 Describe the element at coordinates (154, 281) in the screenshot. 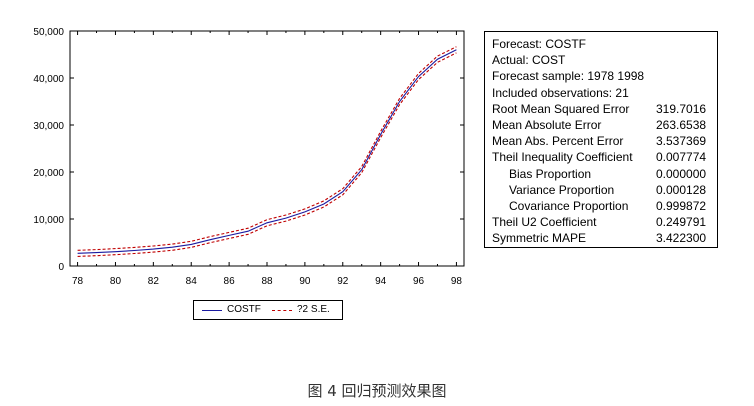

I see `x-tick-label: 82` at that location.